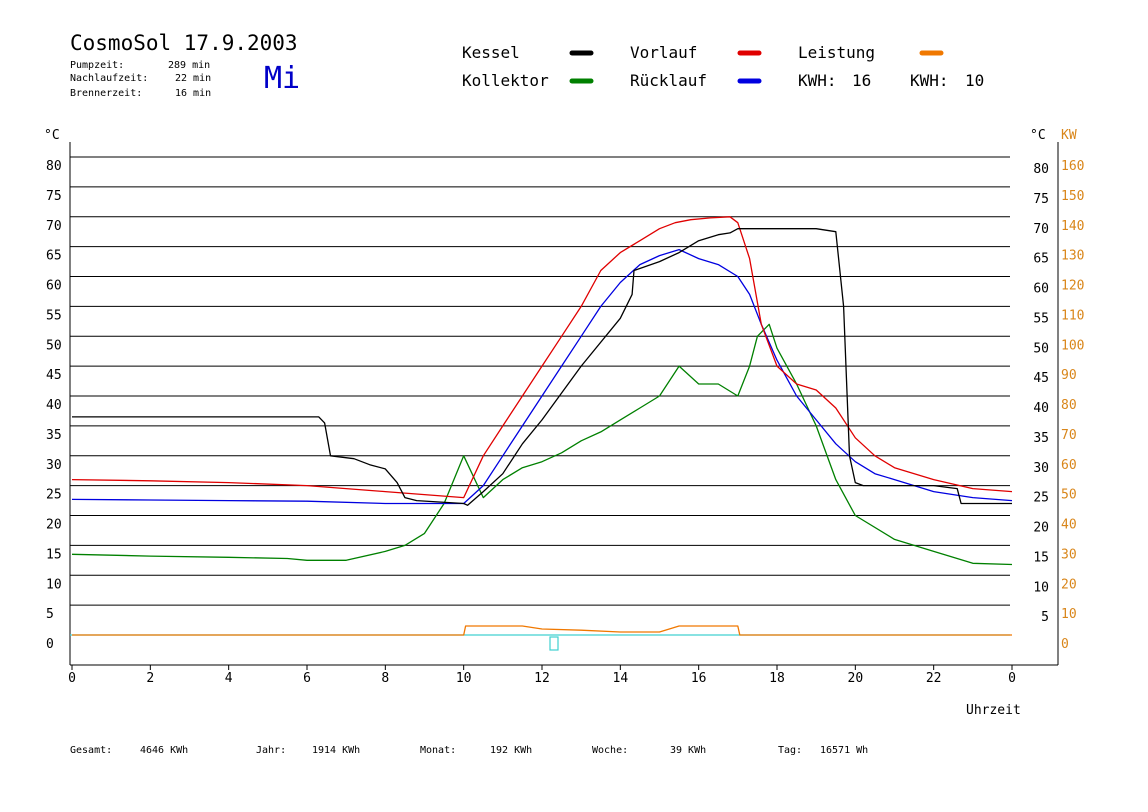 The width and height of the screenshot is (1148, 812). I want to click on y-tick-label-left: 20, so click(54, 525).